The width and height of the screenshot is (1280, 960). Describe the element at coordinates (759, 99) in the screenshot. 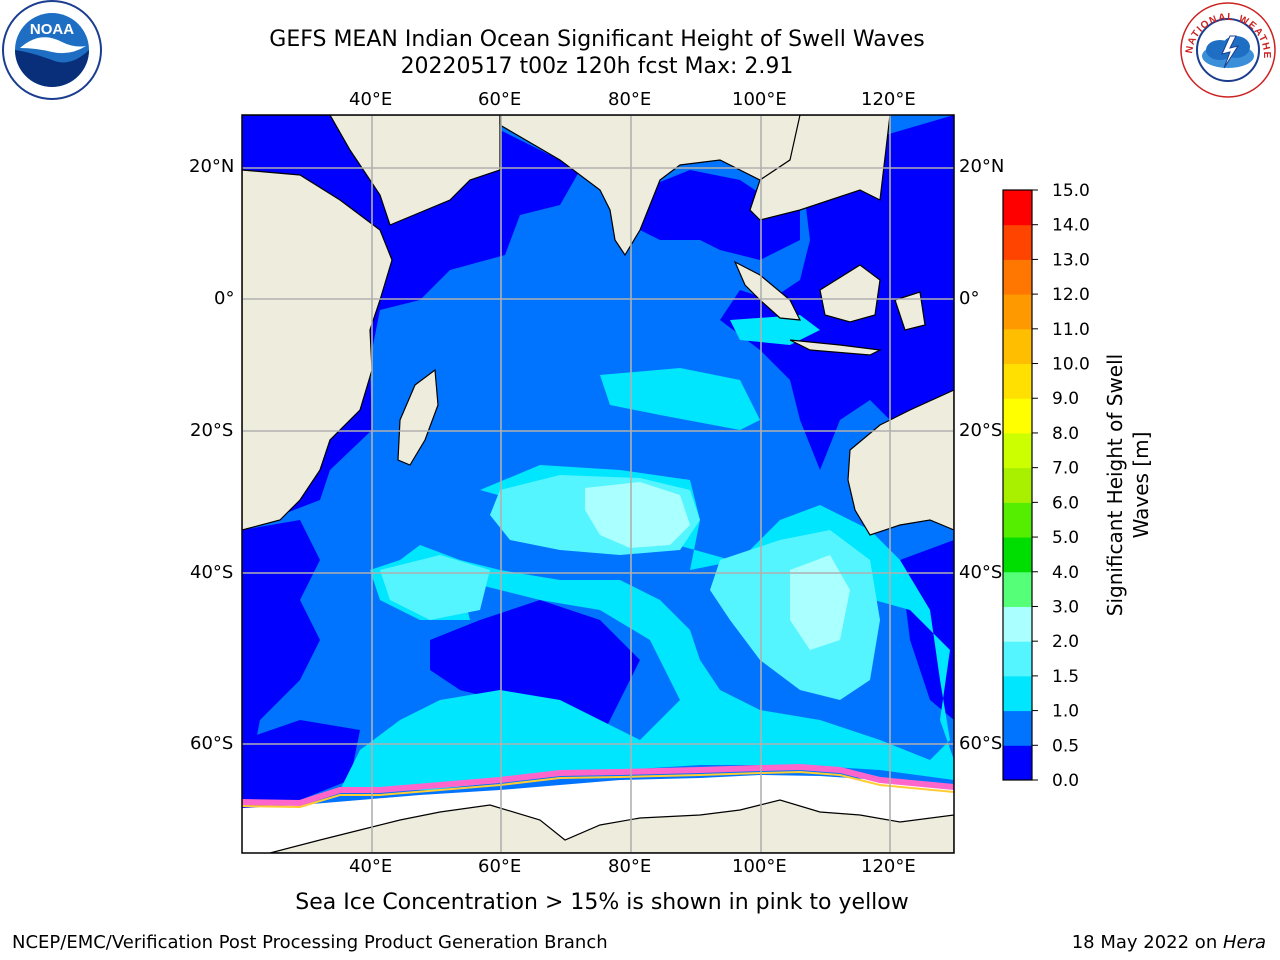

I see `lon-label-top: 100°E` at that location.